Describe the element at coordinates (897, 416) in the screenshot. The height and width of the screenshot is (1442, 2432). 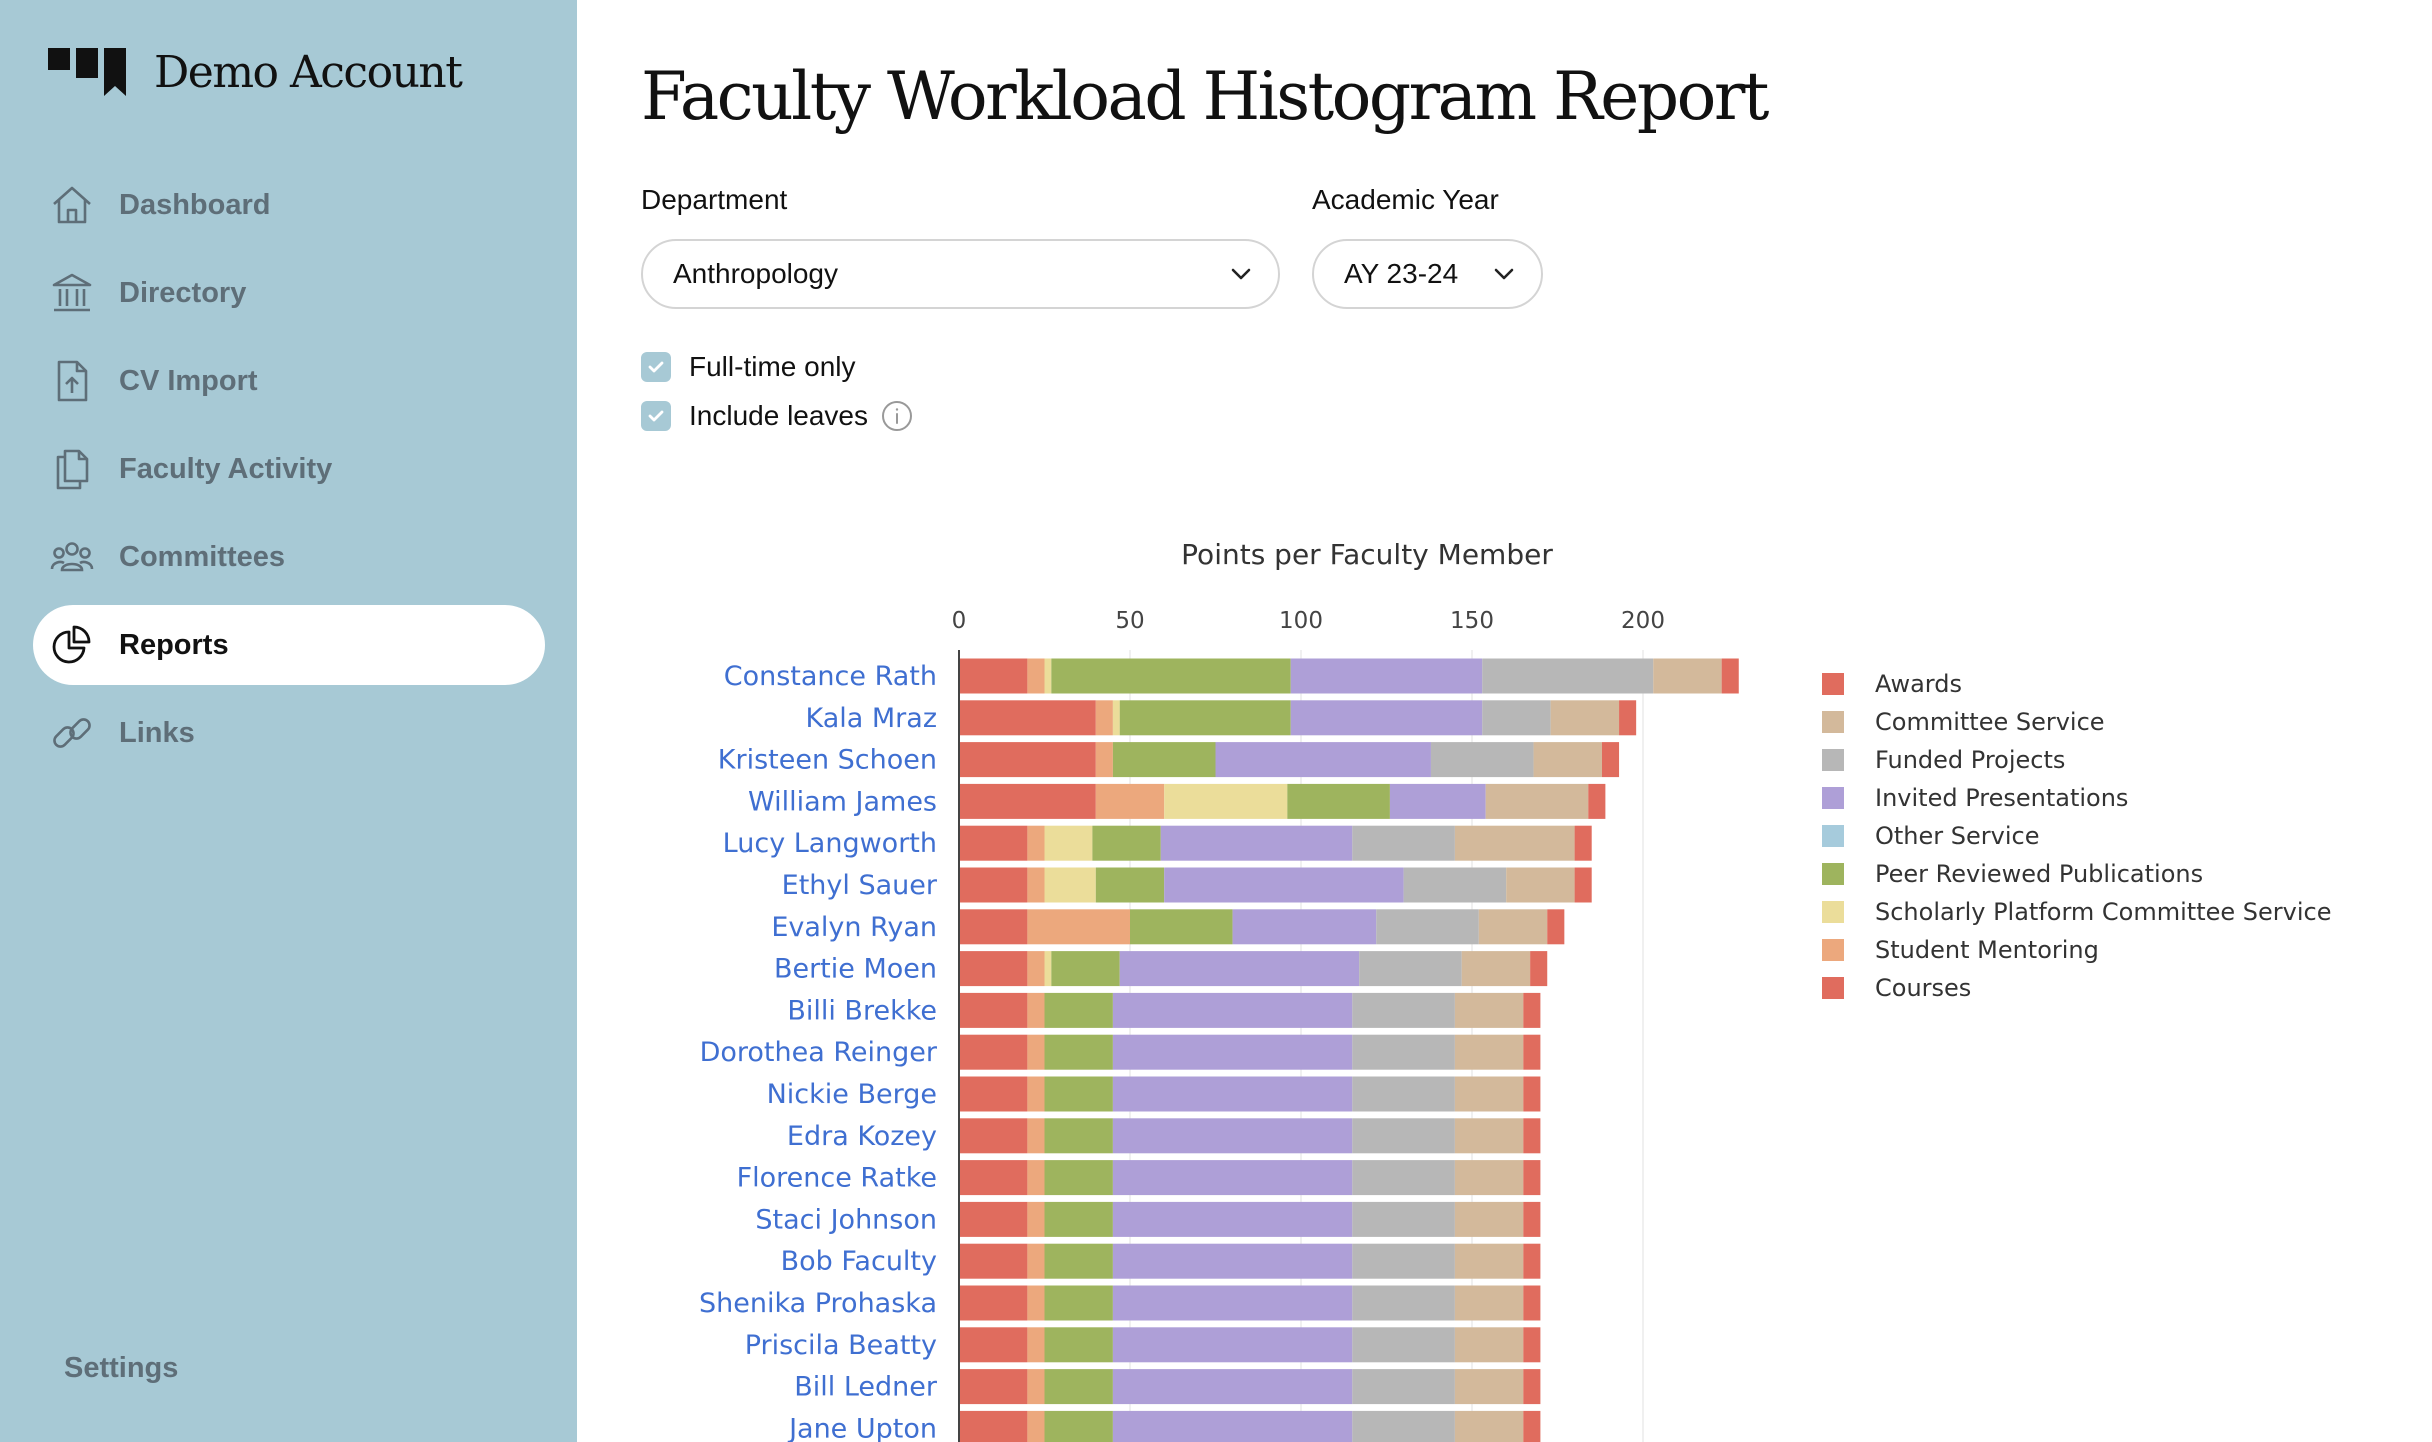
I see `info-icon` at that location.